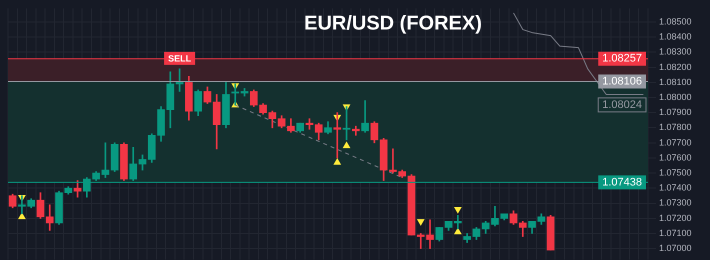 Image resolution: width=710 pixels, height=260 pixels. Describe the element at coordinates (393, 23) in the screenshot. I see `chart-title: EUR/USD (FOREX)` at that location.